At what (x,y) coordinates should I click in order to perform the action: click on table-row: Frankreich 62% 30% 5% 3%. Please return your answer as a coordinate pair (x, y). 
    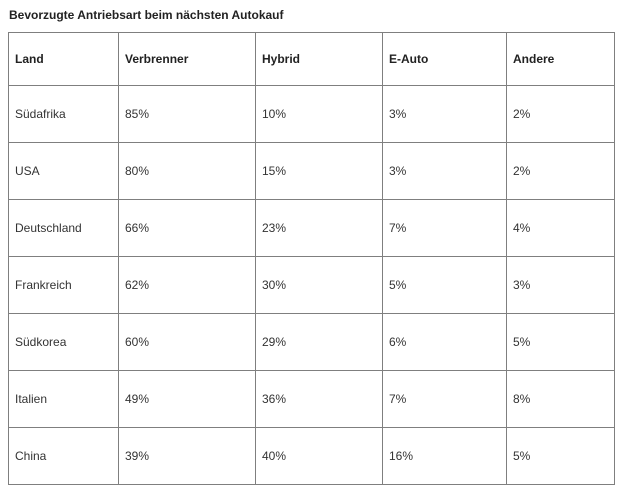
    Looking at the image, I should click on (311, 285).